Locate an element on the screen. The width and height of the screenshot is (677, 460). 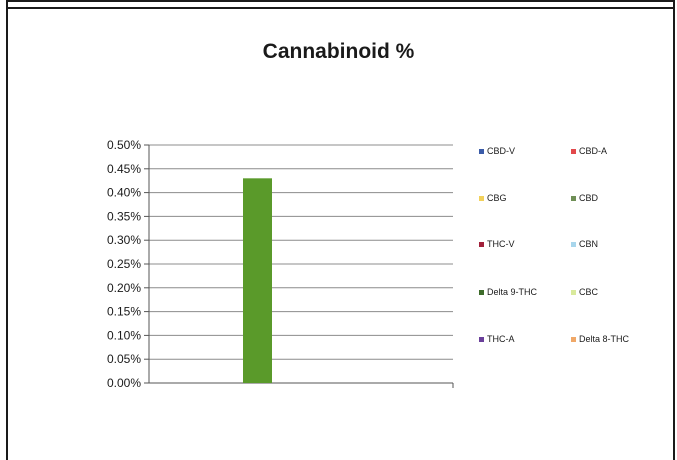
legend-label: CBC is located at coordinates (589, 292).